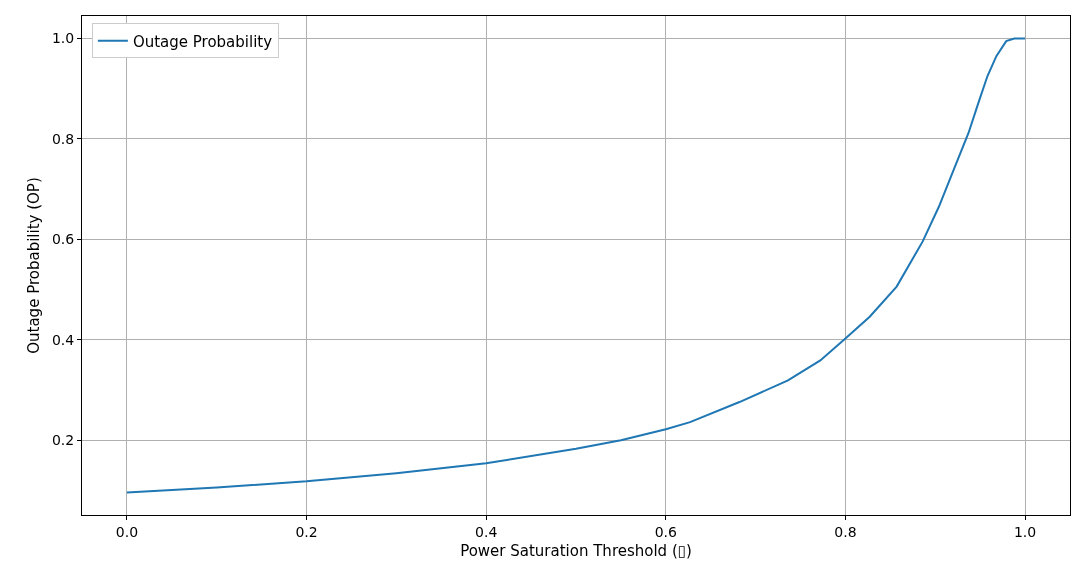 The width and height of the screenshot is (1072, 570). What do you see at coordinates (63, 138) in the screenshot?
I see `y-tick-label: 0.8` at bounding box center [63, 138].